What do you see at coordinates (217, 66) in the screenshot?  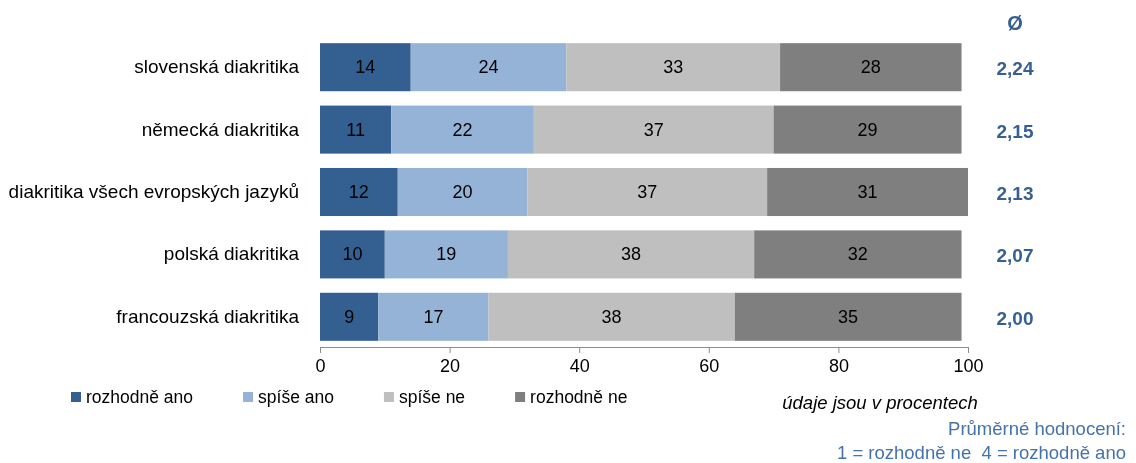 I see `y-tick-label: slovenská diakritika` at bounding box center [217, 66].